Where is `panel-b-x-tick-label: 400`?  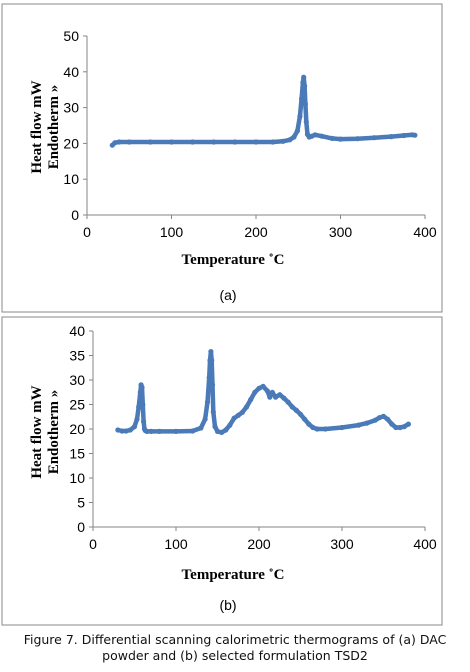 panel-b-x-tick-label: 400 is located at coordinates (425, 544).